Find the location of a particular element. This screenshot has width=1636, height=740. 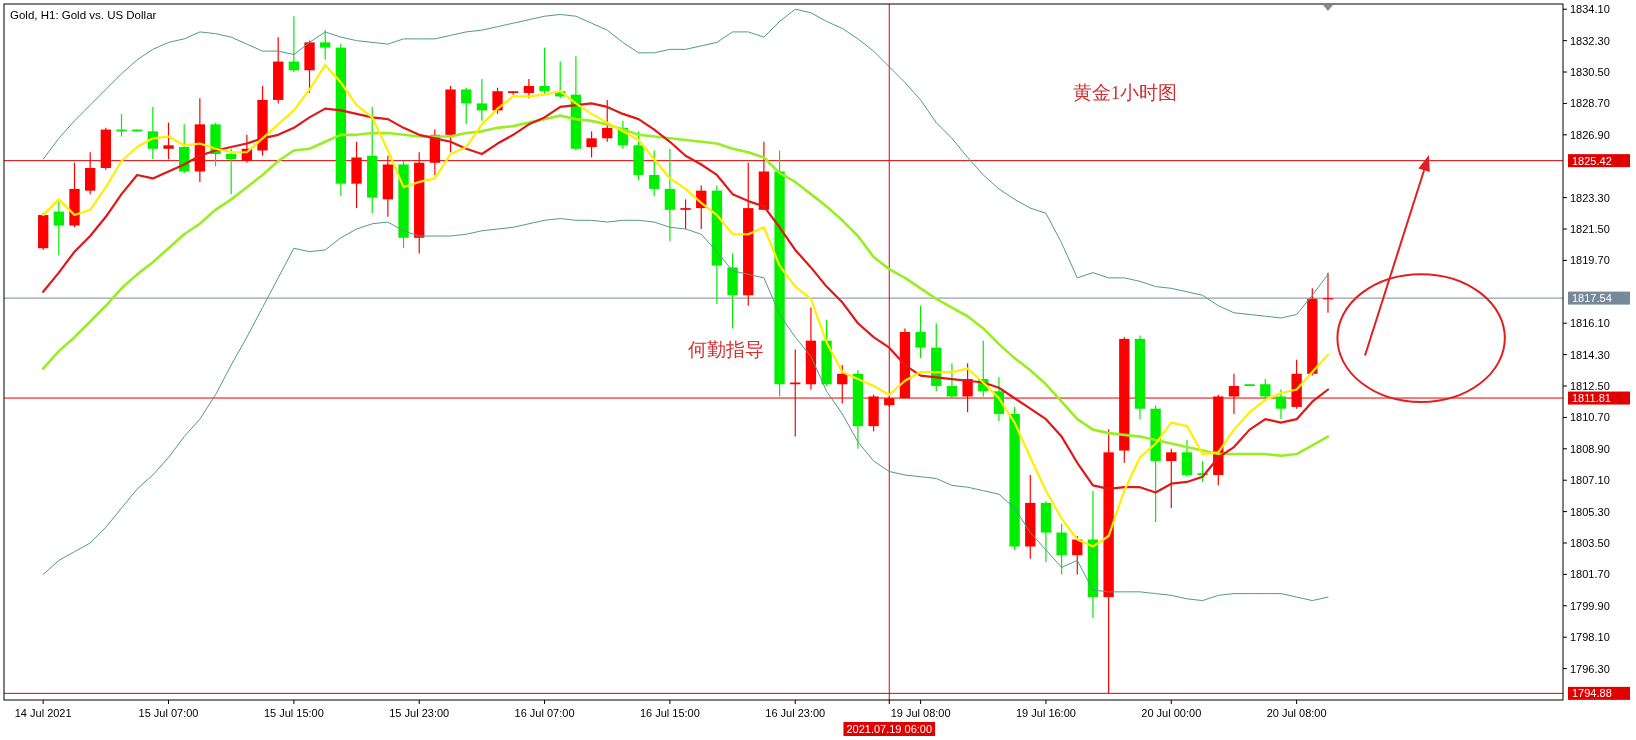

y-tick-label: 1810.70 is located at coordinates (1590, 417).